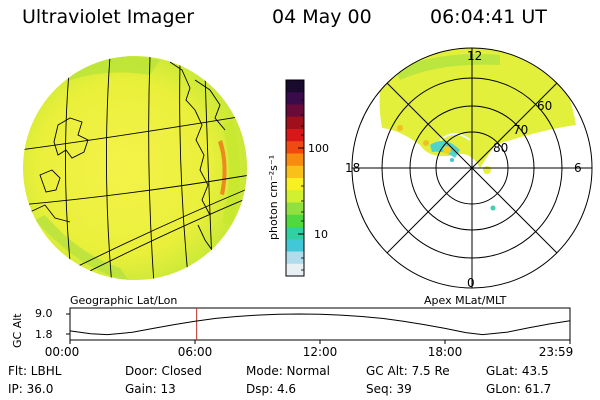 This screenshot has width=600, height=400. I want to click on altitude-ytick-1-8: 1.8, so click(44, 334).